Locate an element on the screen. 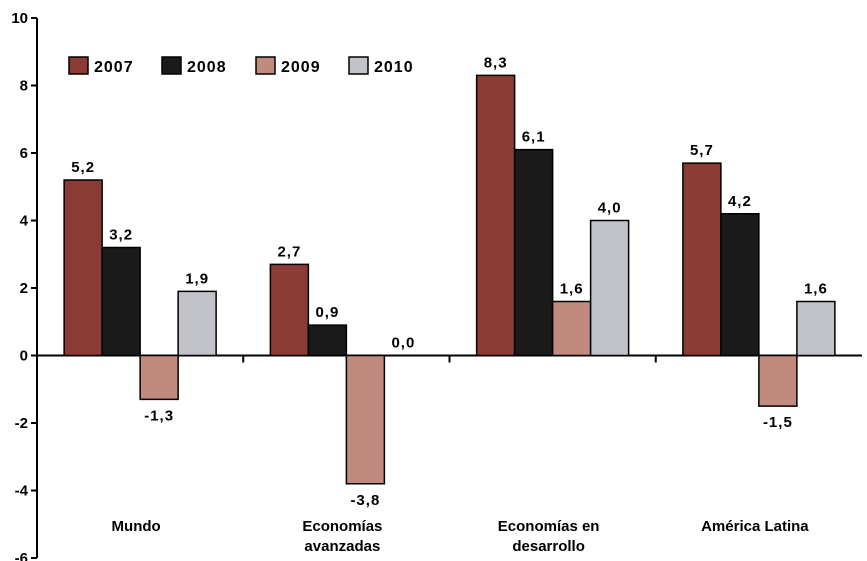 The height and width of the screenshot is (561, 867). category-label-1: avanzadas is located at coordinates (342, 546).